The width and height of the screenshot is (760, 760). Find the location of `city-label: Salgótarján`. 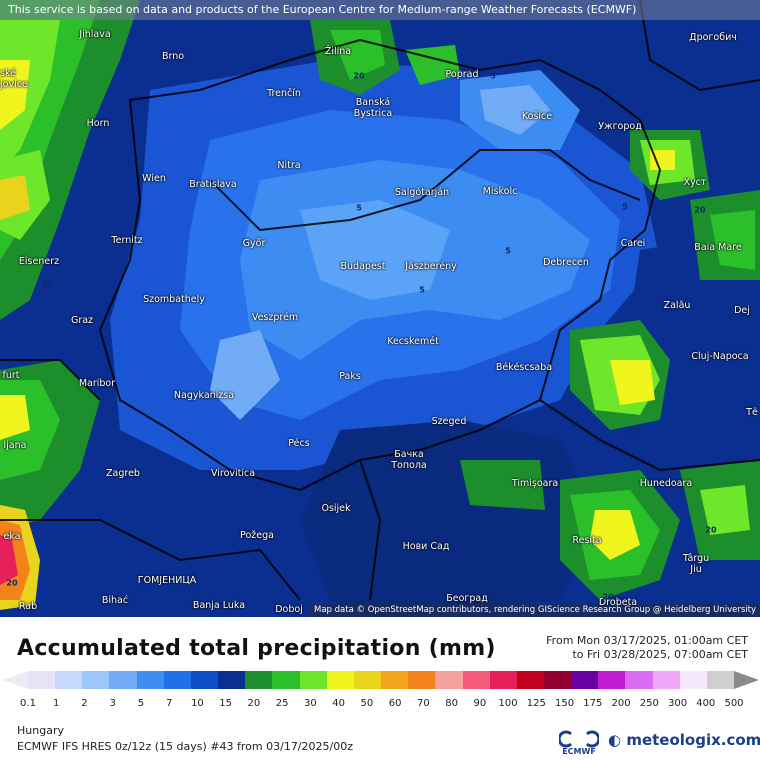

city-label: Salgótarján is located at coordinates (422, 192).